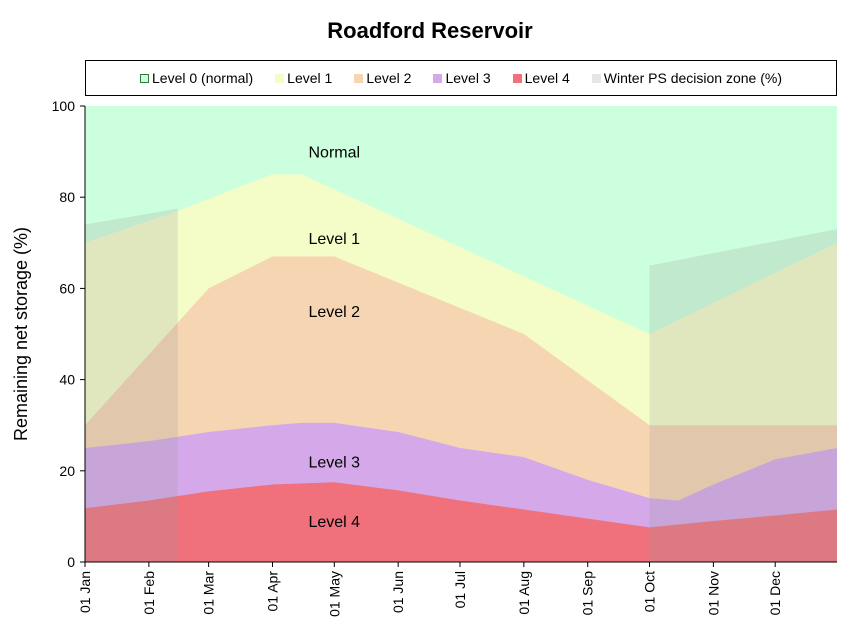  I want to click on x-tick-label: 01 Mar, so click(209, 593).